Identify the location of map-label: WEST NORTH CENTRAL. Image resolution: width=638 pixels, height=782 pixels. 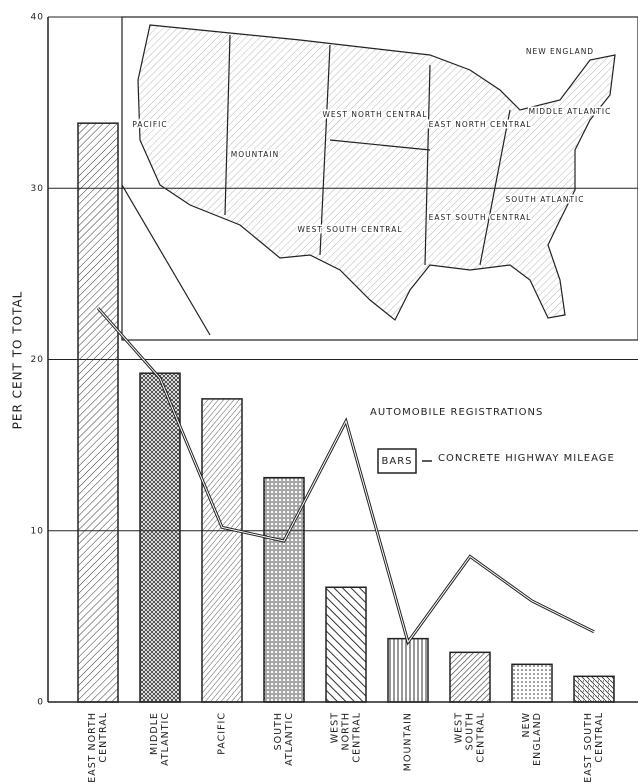
(374, 114).